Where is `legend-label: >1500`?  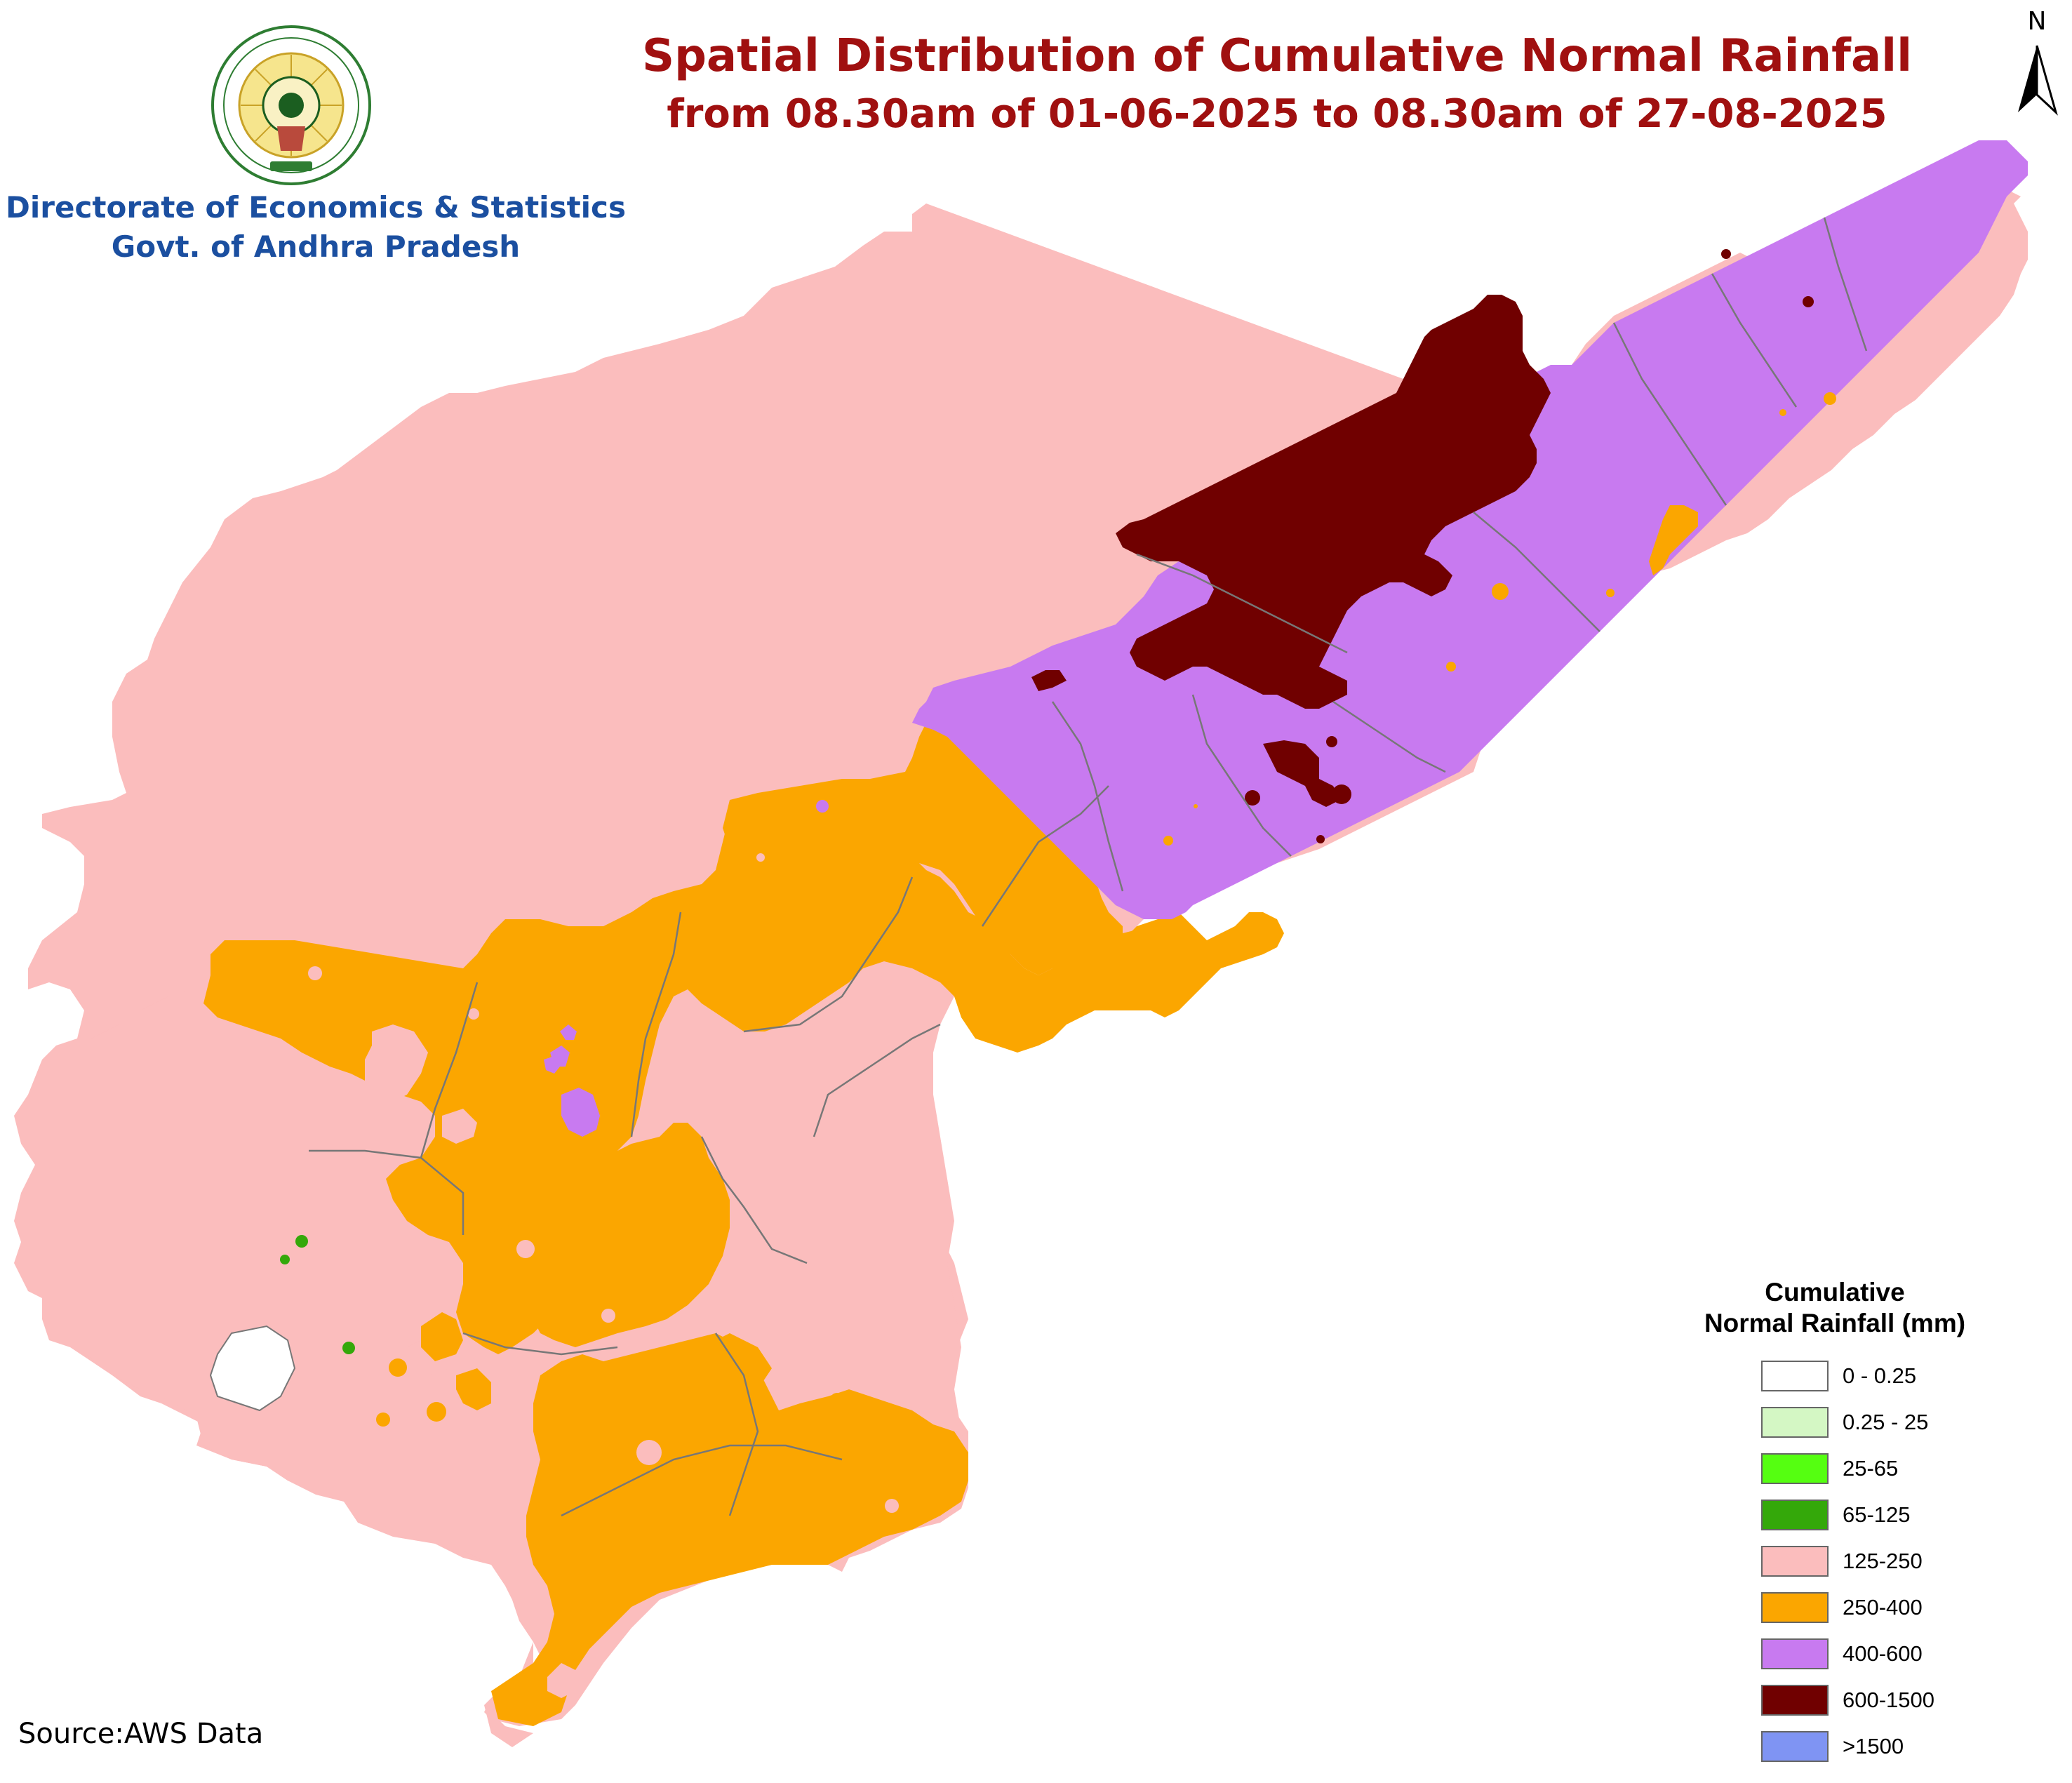 legend-label: >1500 is located at coordinates (1873, 1746).